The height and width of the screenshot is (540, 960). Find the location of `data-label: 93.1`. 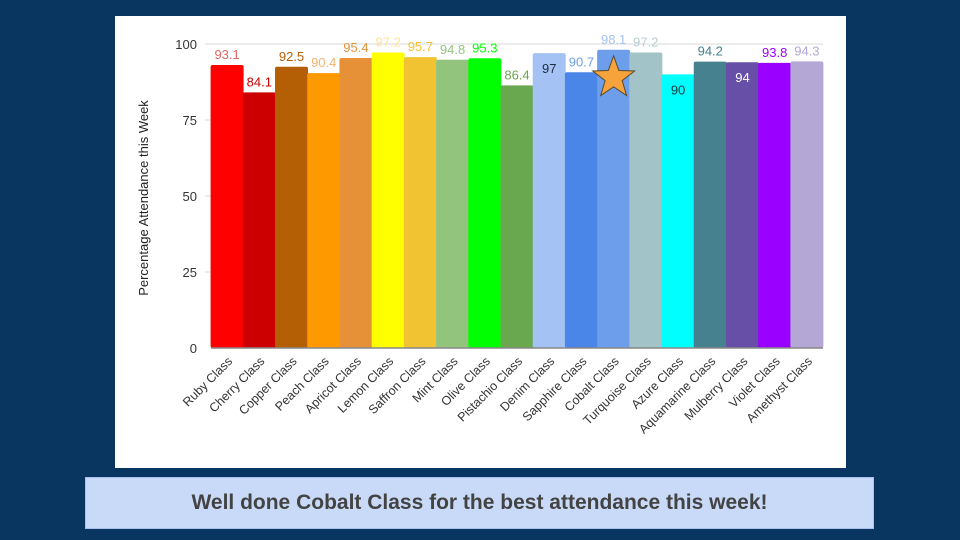

data-label: 93.1 is located at coordinates (226, 54).